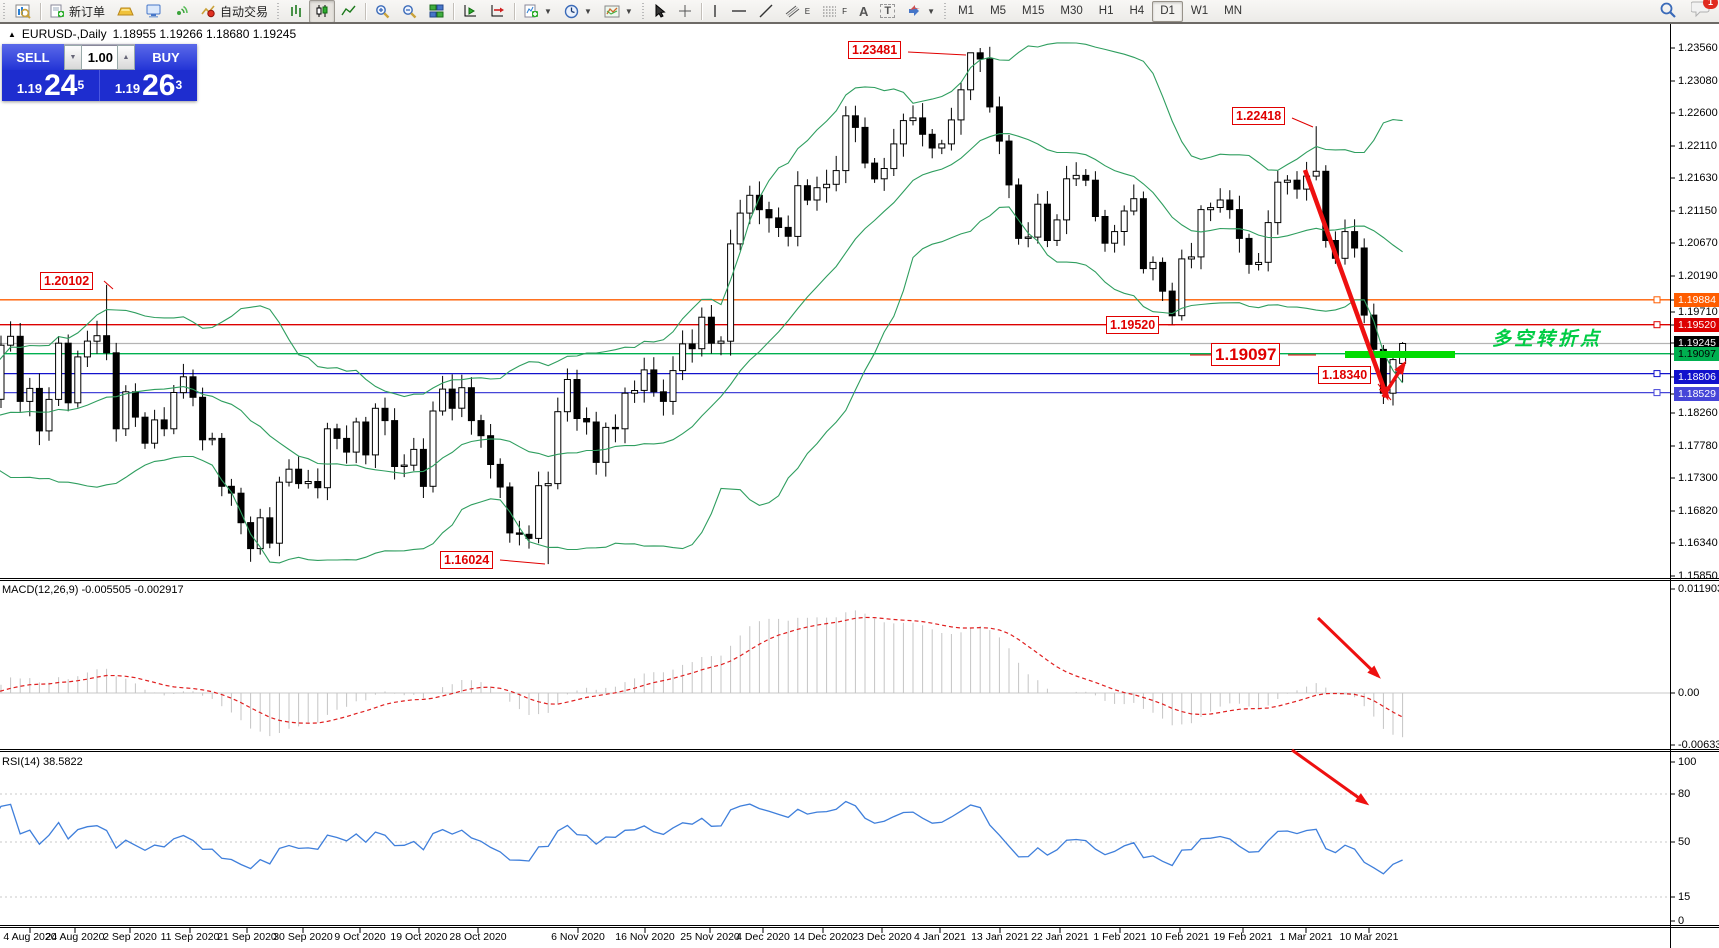 The image size is (1719, 948). Describe the element at coordinates (87, 11) in the screenshot. I see `new-order-label: 新订单` at that location.